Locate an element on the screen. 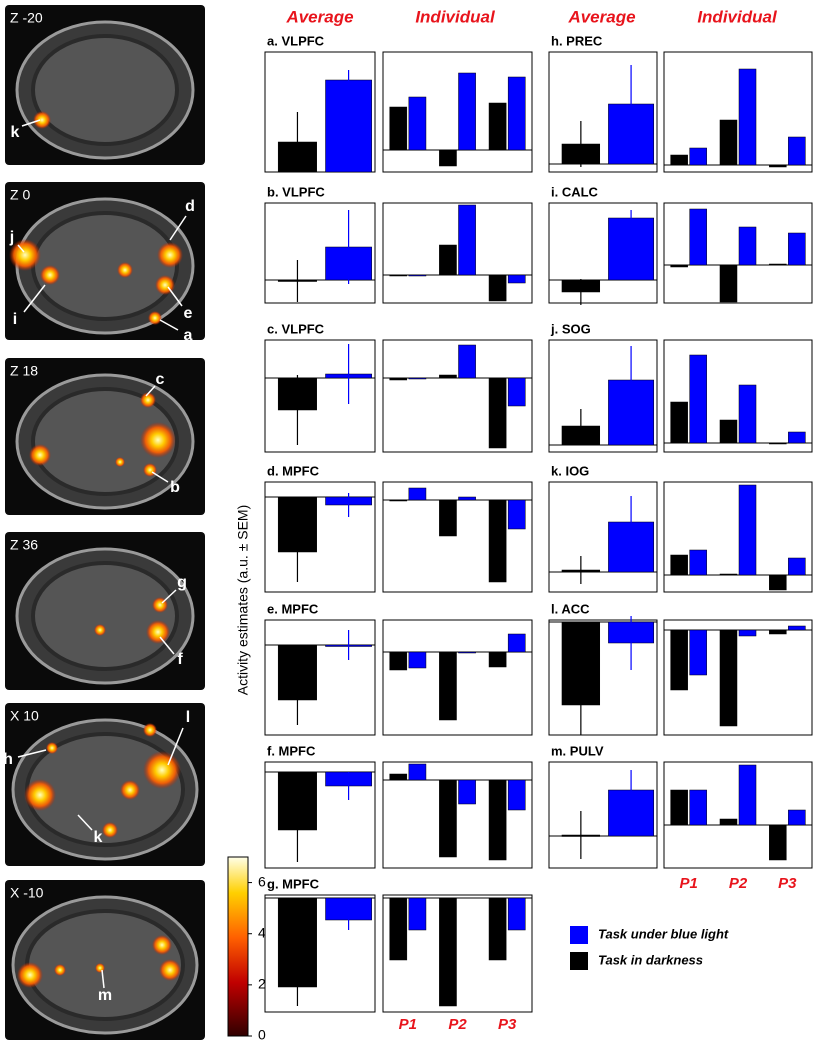 Image resolution: width=821 pixels, height=1055 pixels. panel-title: e. MPFC is located at coordinates (293, 608).